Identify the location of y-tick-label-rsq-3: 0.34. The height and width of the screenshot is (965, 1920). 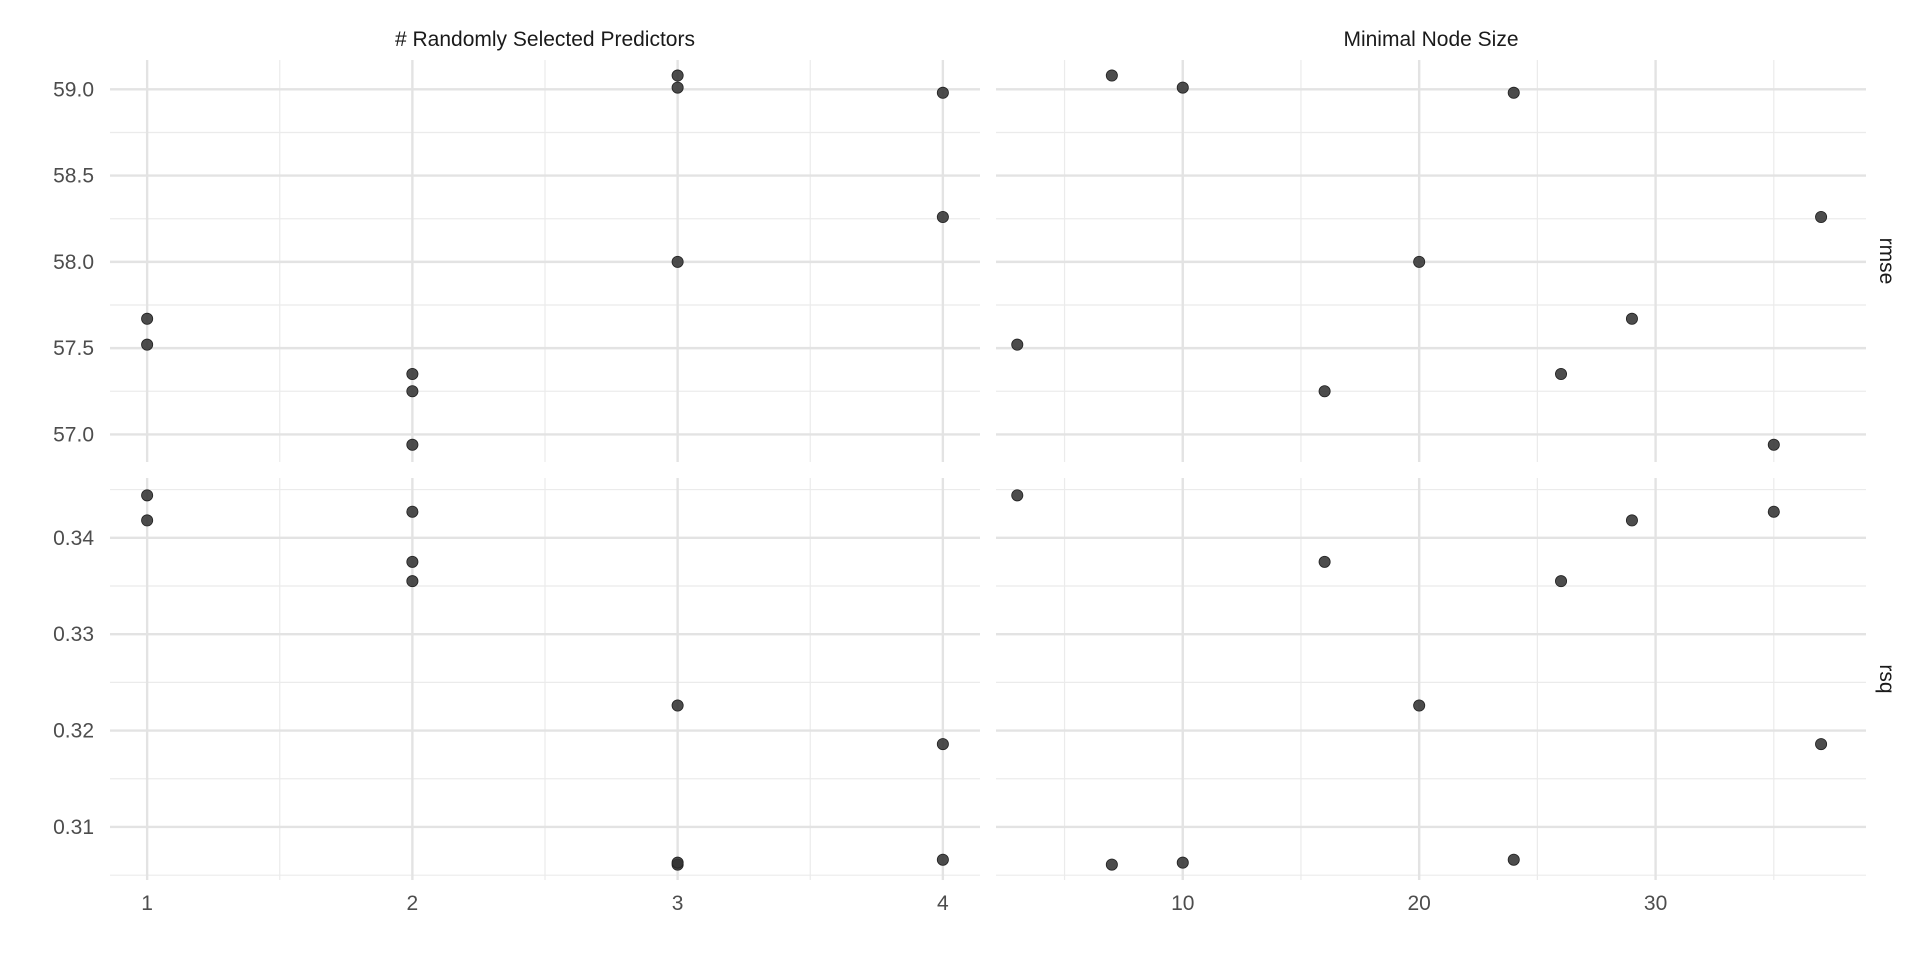
(73, 538).